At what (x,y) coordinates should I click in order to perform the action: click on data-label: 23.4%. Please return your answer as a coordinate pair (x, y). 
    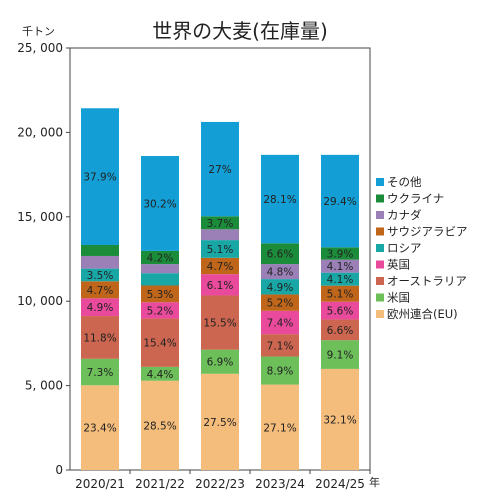
    Looking at the image, I should click on (99, 429).